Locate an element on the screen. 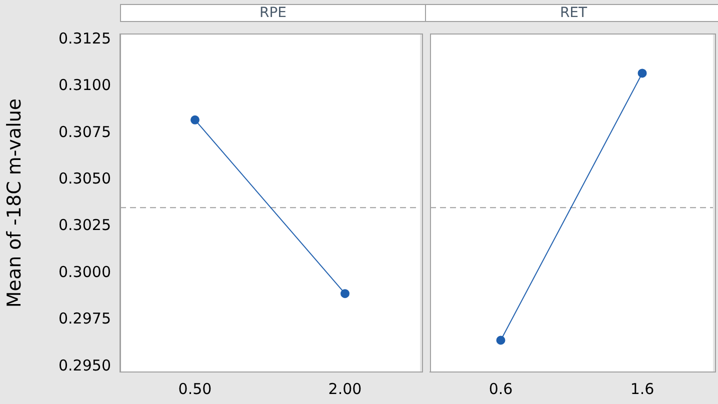 This screenshot has width=718, height=404. x-tick-label: 1.6 is located at coordinates (642, 389).